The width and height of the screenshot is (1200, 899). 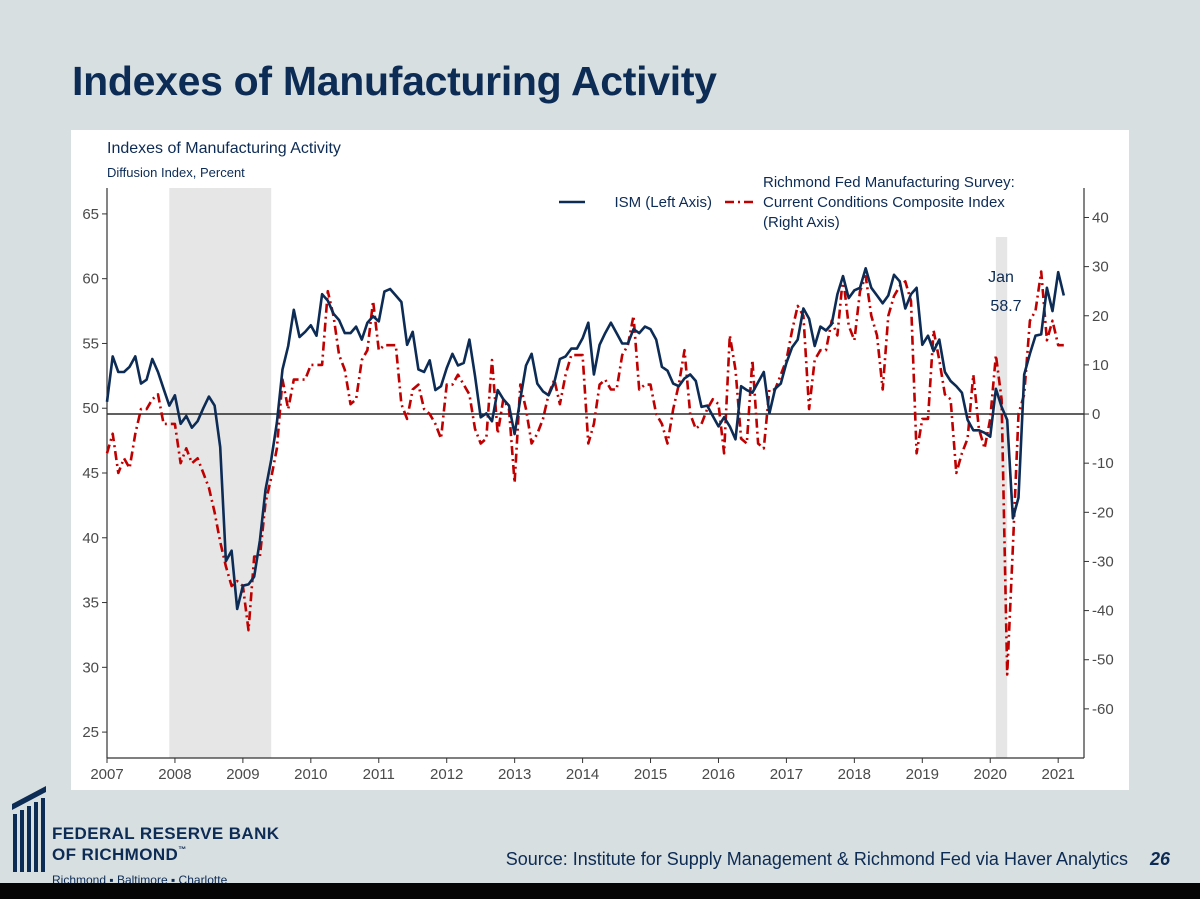 I want to click on right-axis-tick-label: -10, so click(x=1103, y=463).